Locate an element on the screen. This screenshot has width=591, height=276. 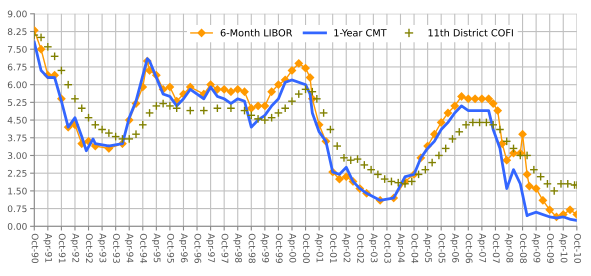
legend-label: 1-Year CMT is located at coordinates (360, 32).